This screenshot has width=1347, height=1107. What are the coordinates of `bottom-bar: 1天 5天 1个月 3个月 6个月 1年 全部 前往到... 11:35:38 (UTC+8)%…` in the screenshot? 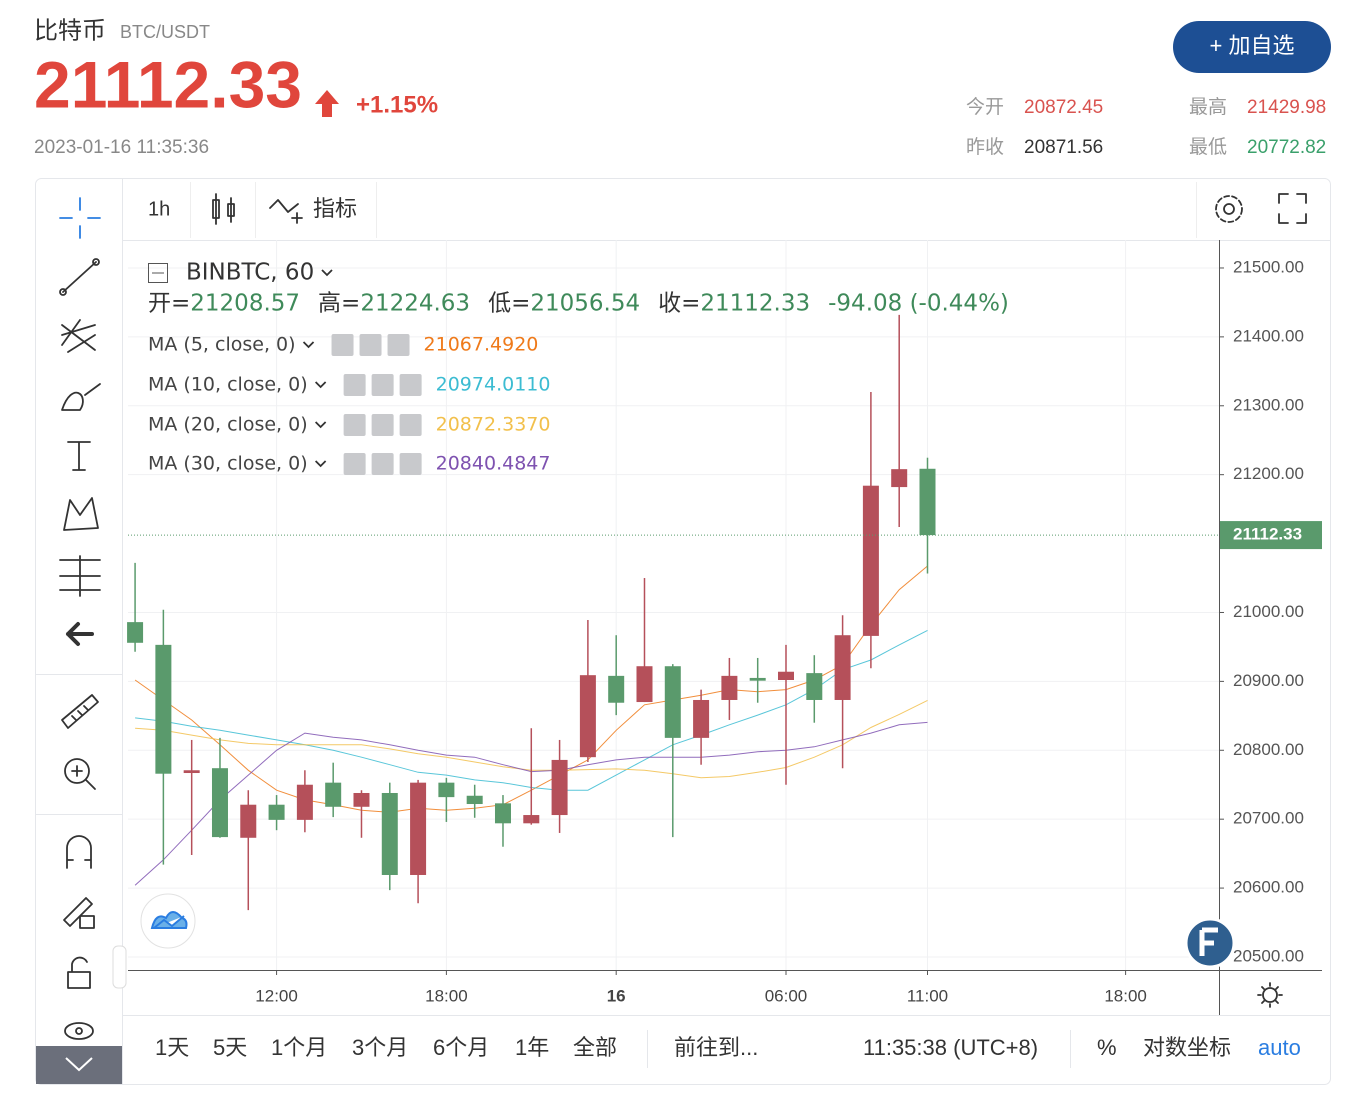 It's located at (728, 1049).